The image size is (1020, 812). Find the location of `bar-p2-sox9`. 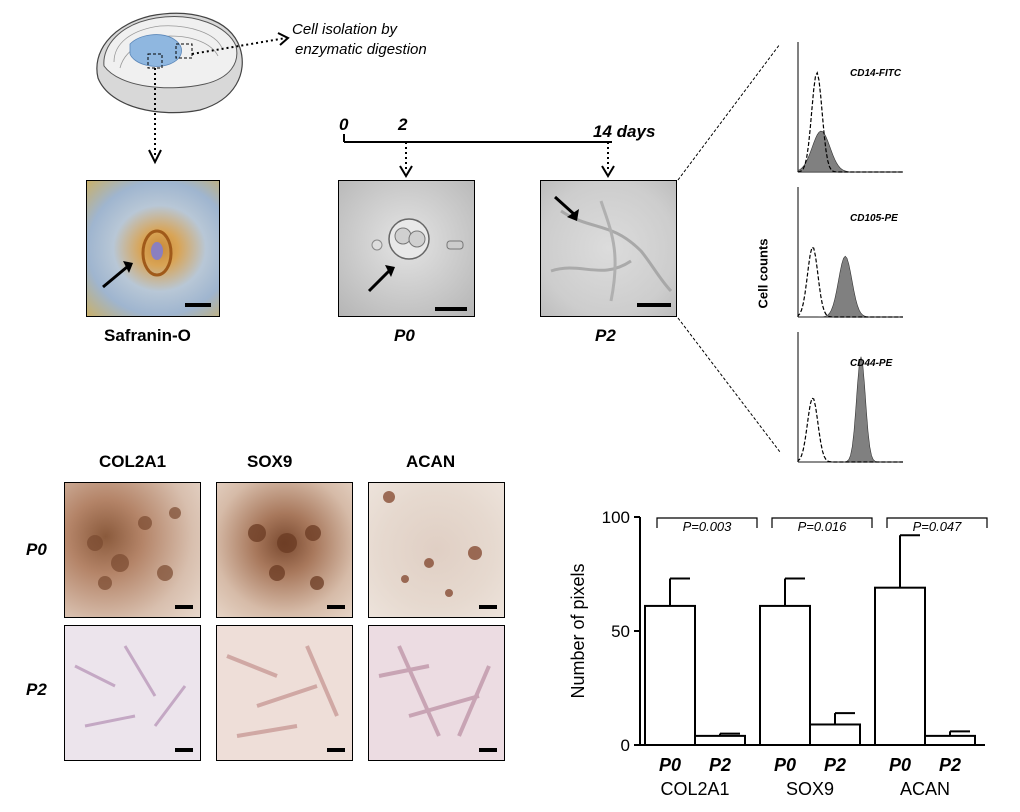

bar-p2-sox9 is located at coordinates (835, 734).